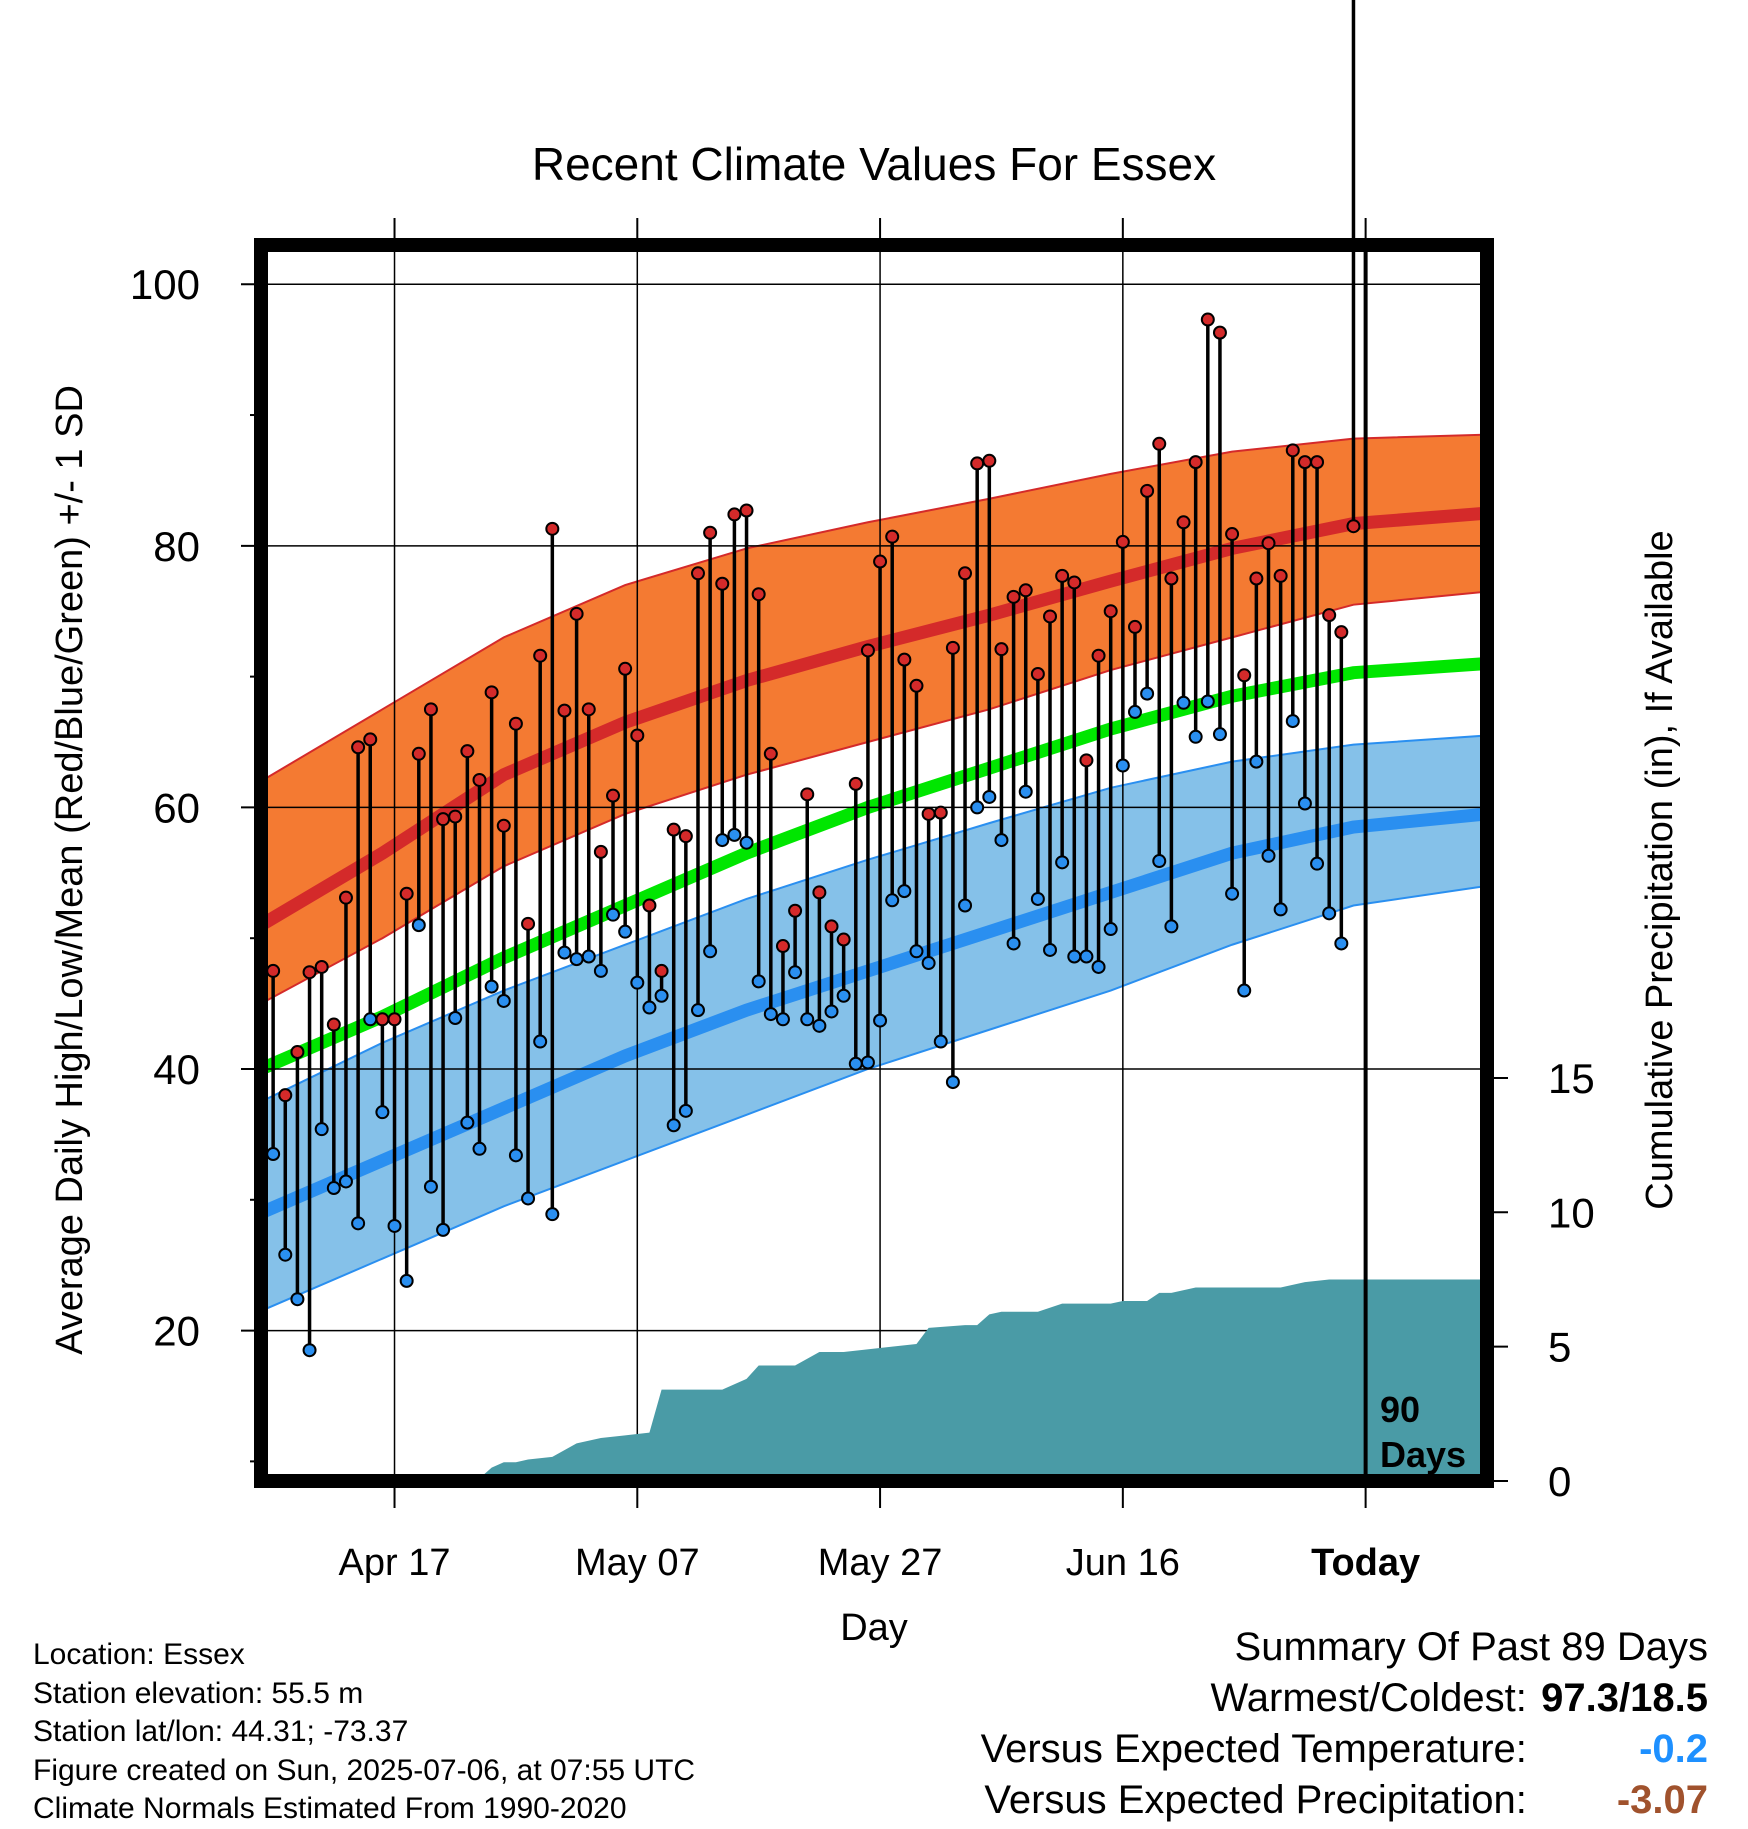  What do you see at coordinates (874, 1380) in the screenshot?
I see `precip-cumulative-area` at bounding box center [874, 1380].